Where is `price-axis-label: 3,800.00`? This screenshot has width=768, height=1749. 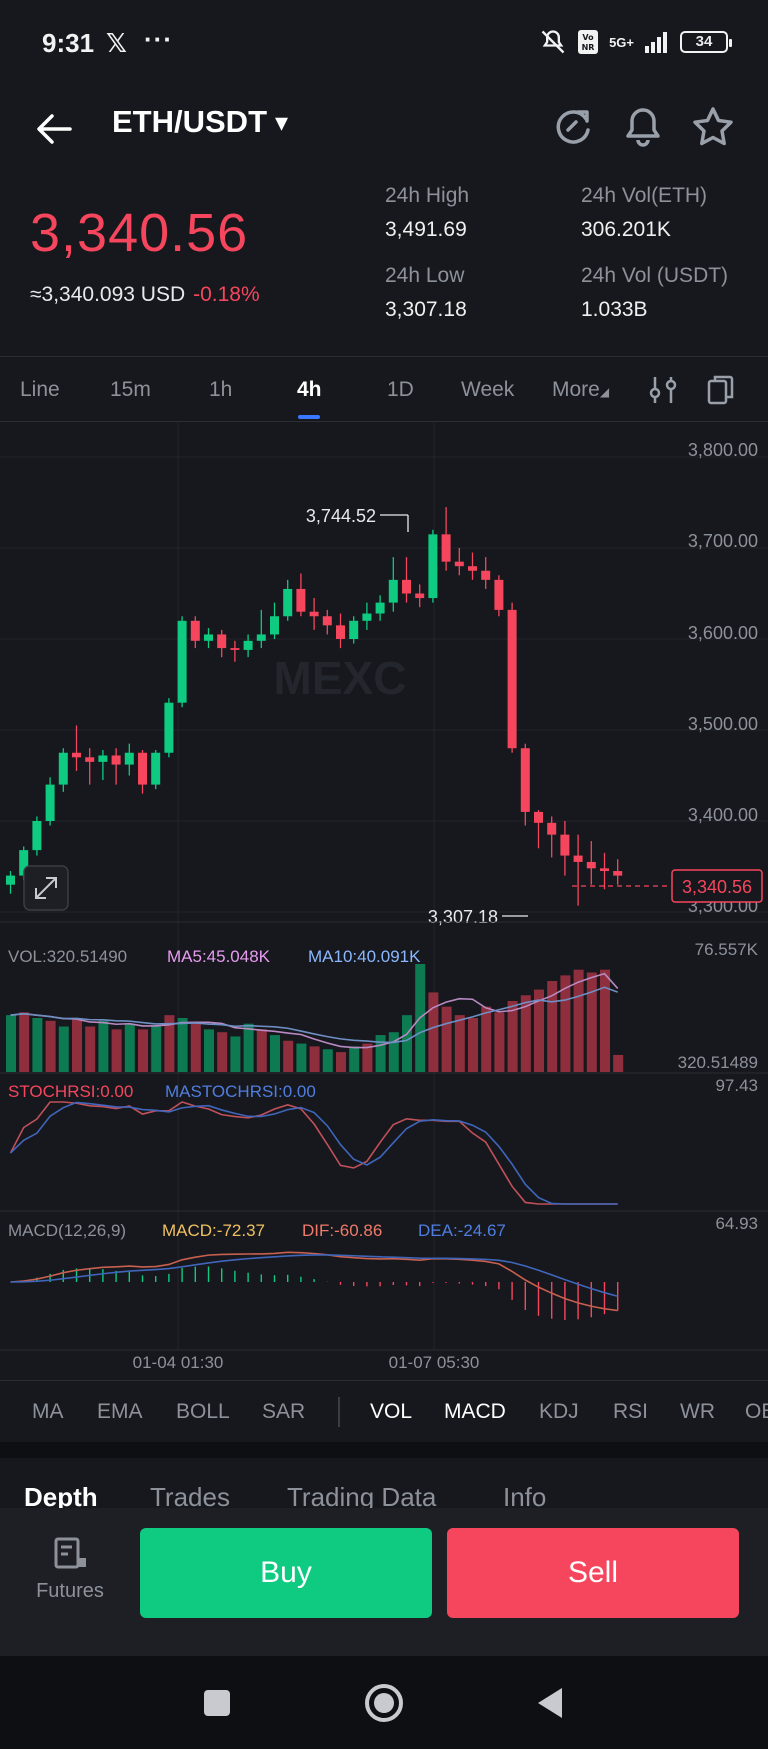
price-axis-label: 3,800.00 is located at coordinates (723, 450).